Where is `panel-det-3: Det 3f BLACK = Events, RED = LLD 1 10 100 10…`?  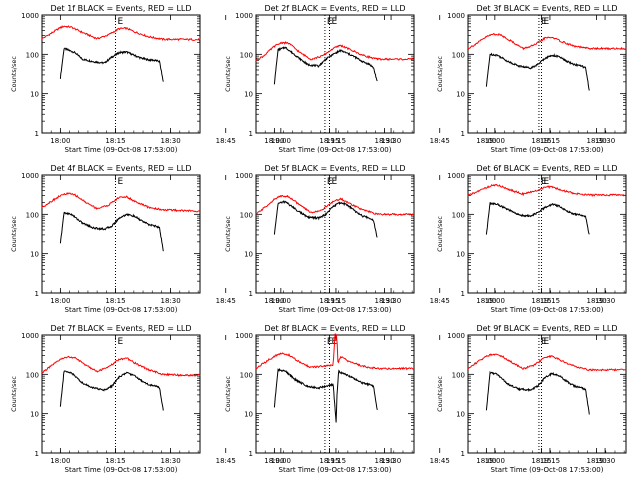 panel-det-3: Det 3f BLACK = Events, RED = LLD 1 10 100 10… is located at coordinates (531, 79).